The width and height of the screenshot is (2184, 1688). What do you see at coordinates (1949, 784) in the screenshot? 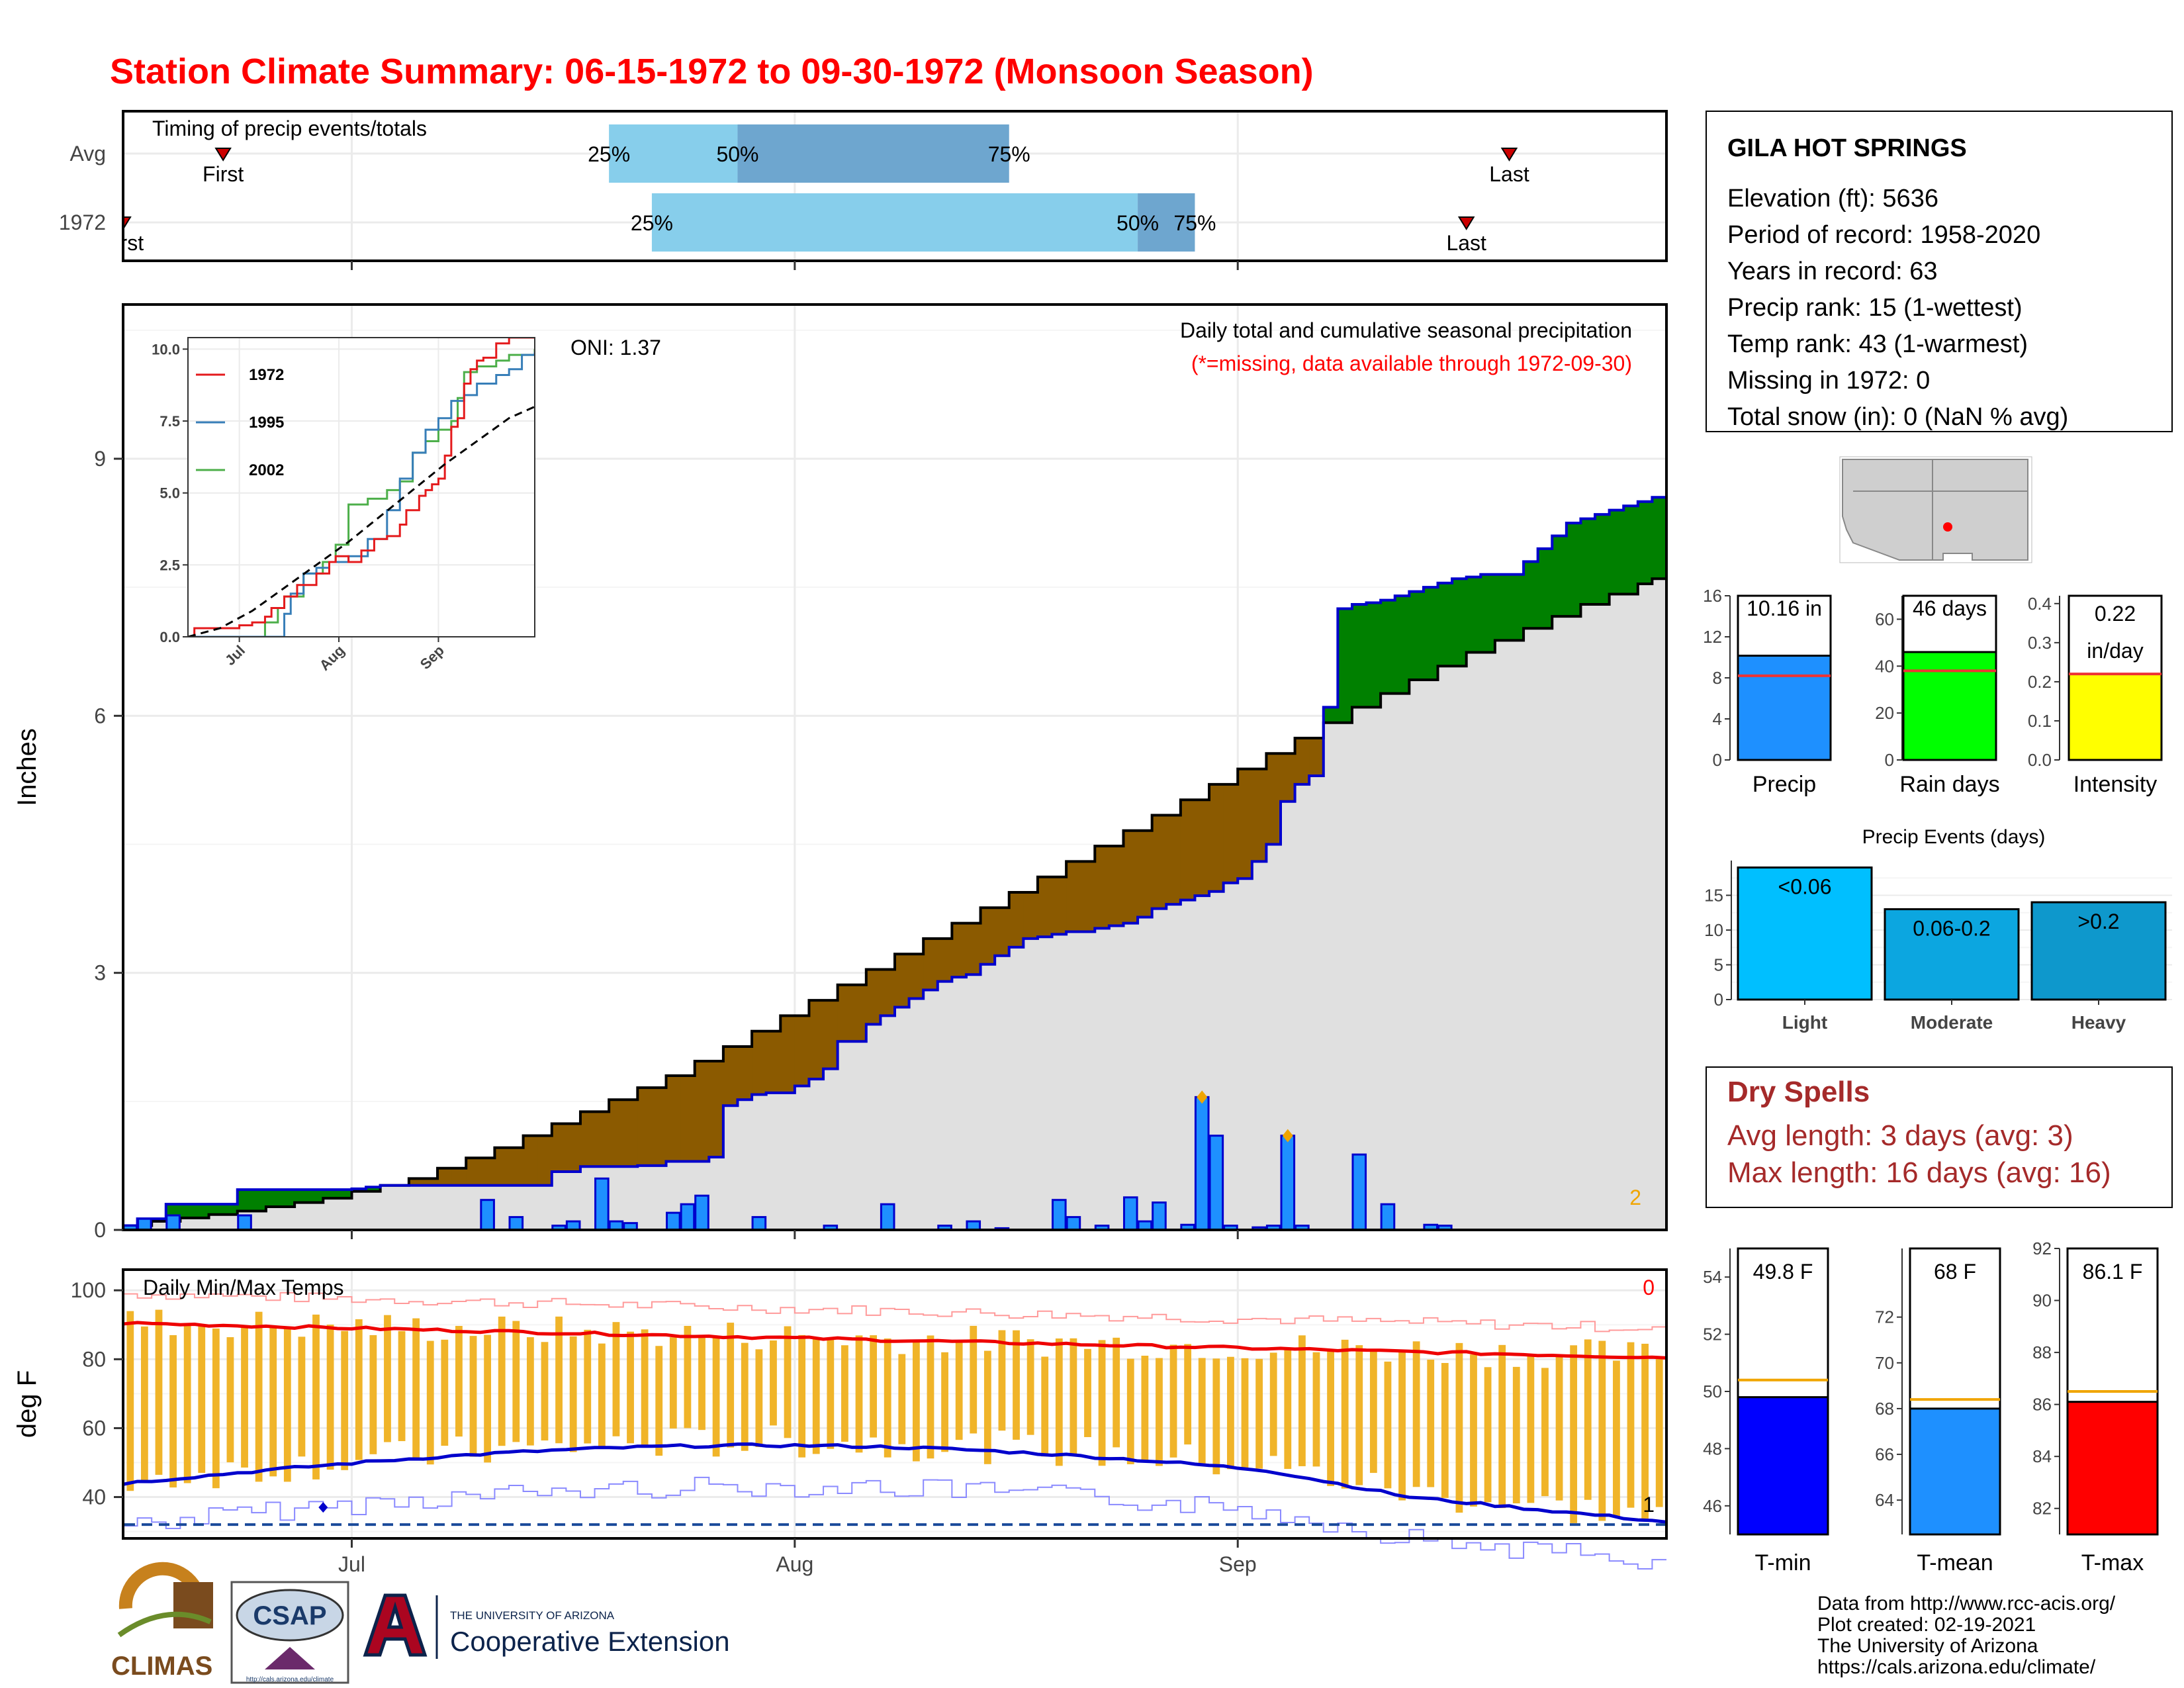
I see `summary-bar-name: Rain days` at bounding box center [1949, 784].